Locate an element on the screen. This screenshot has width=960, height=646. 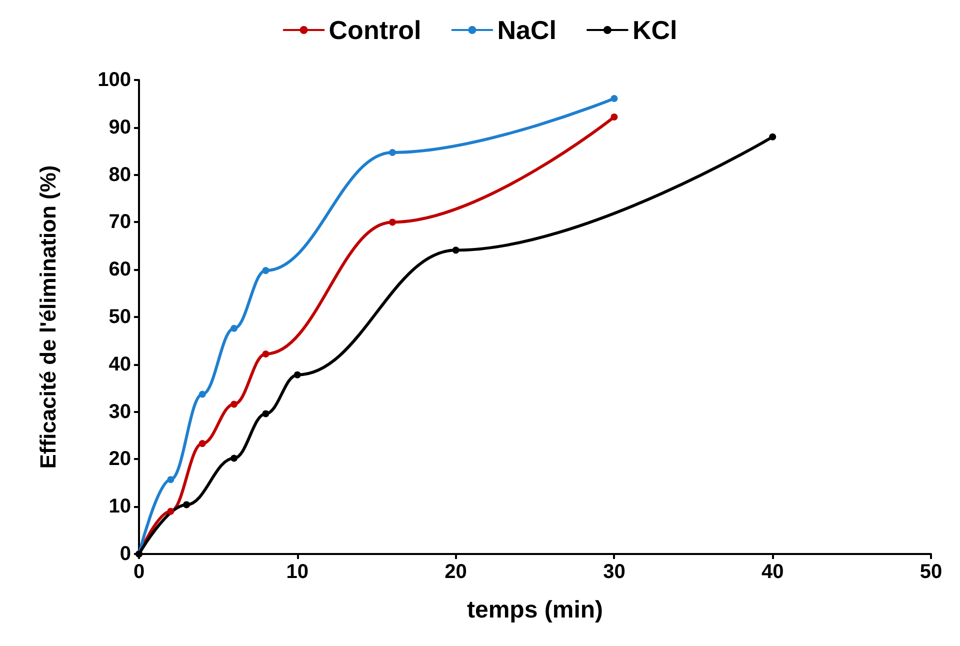
y-tick-label: 40 is located at coordinates (119, 364).